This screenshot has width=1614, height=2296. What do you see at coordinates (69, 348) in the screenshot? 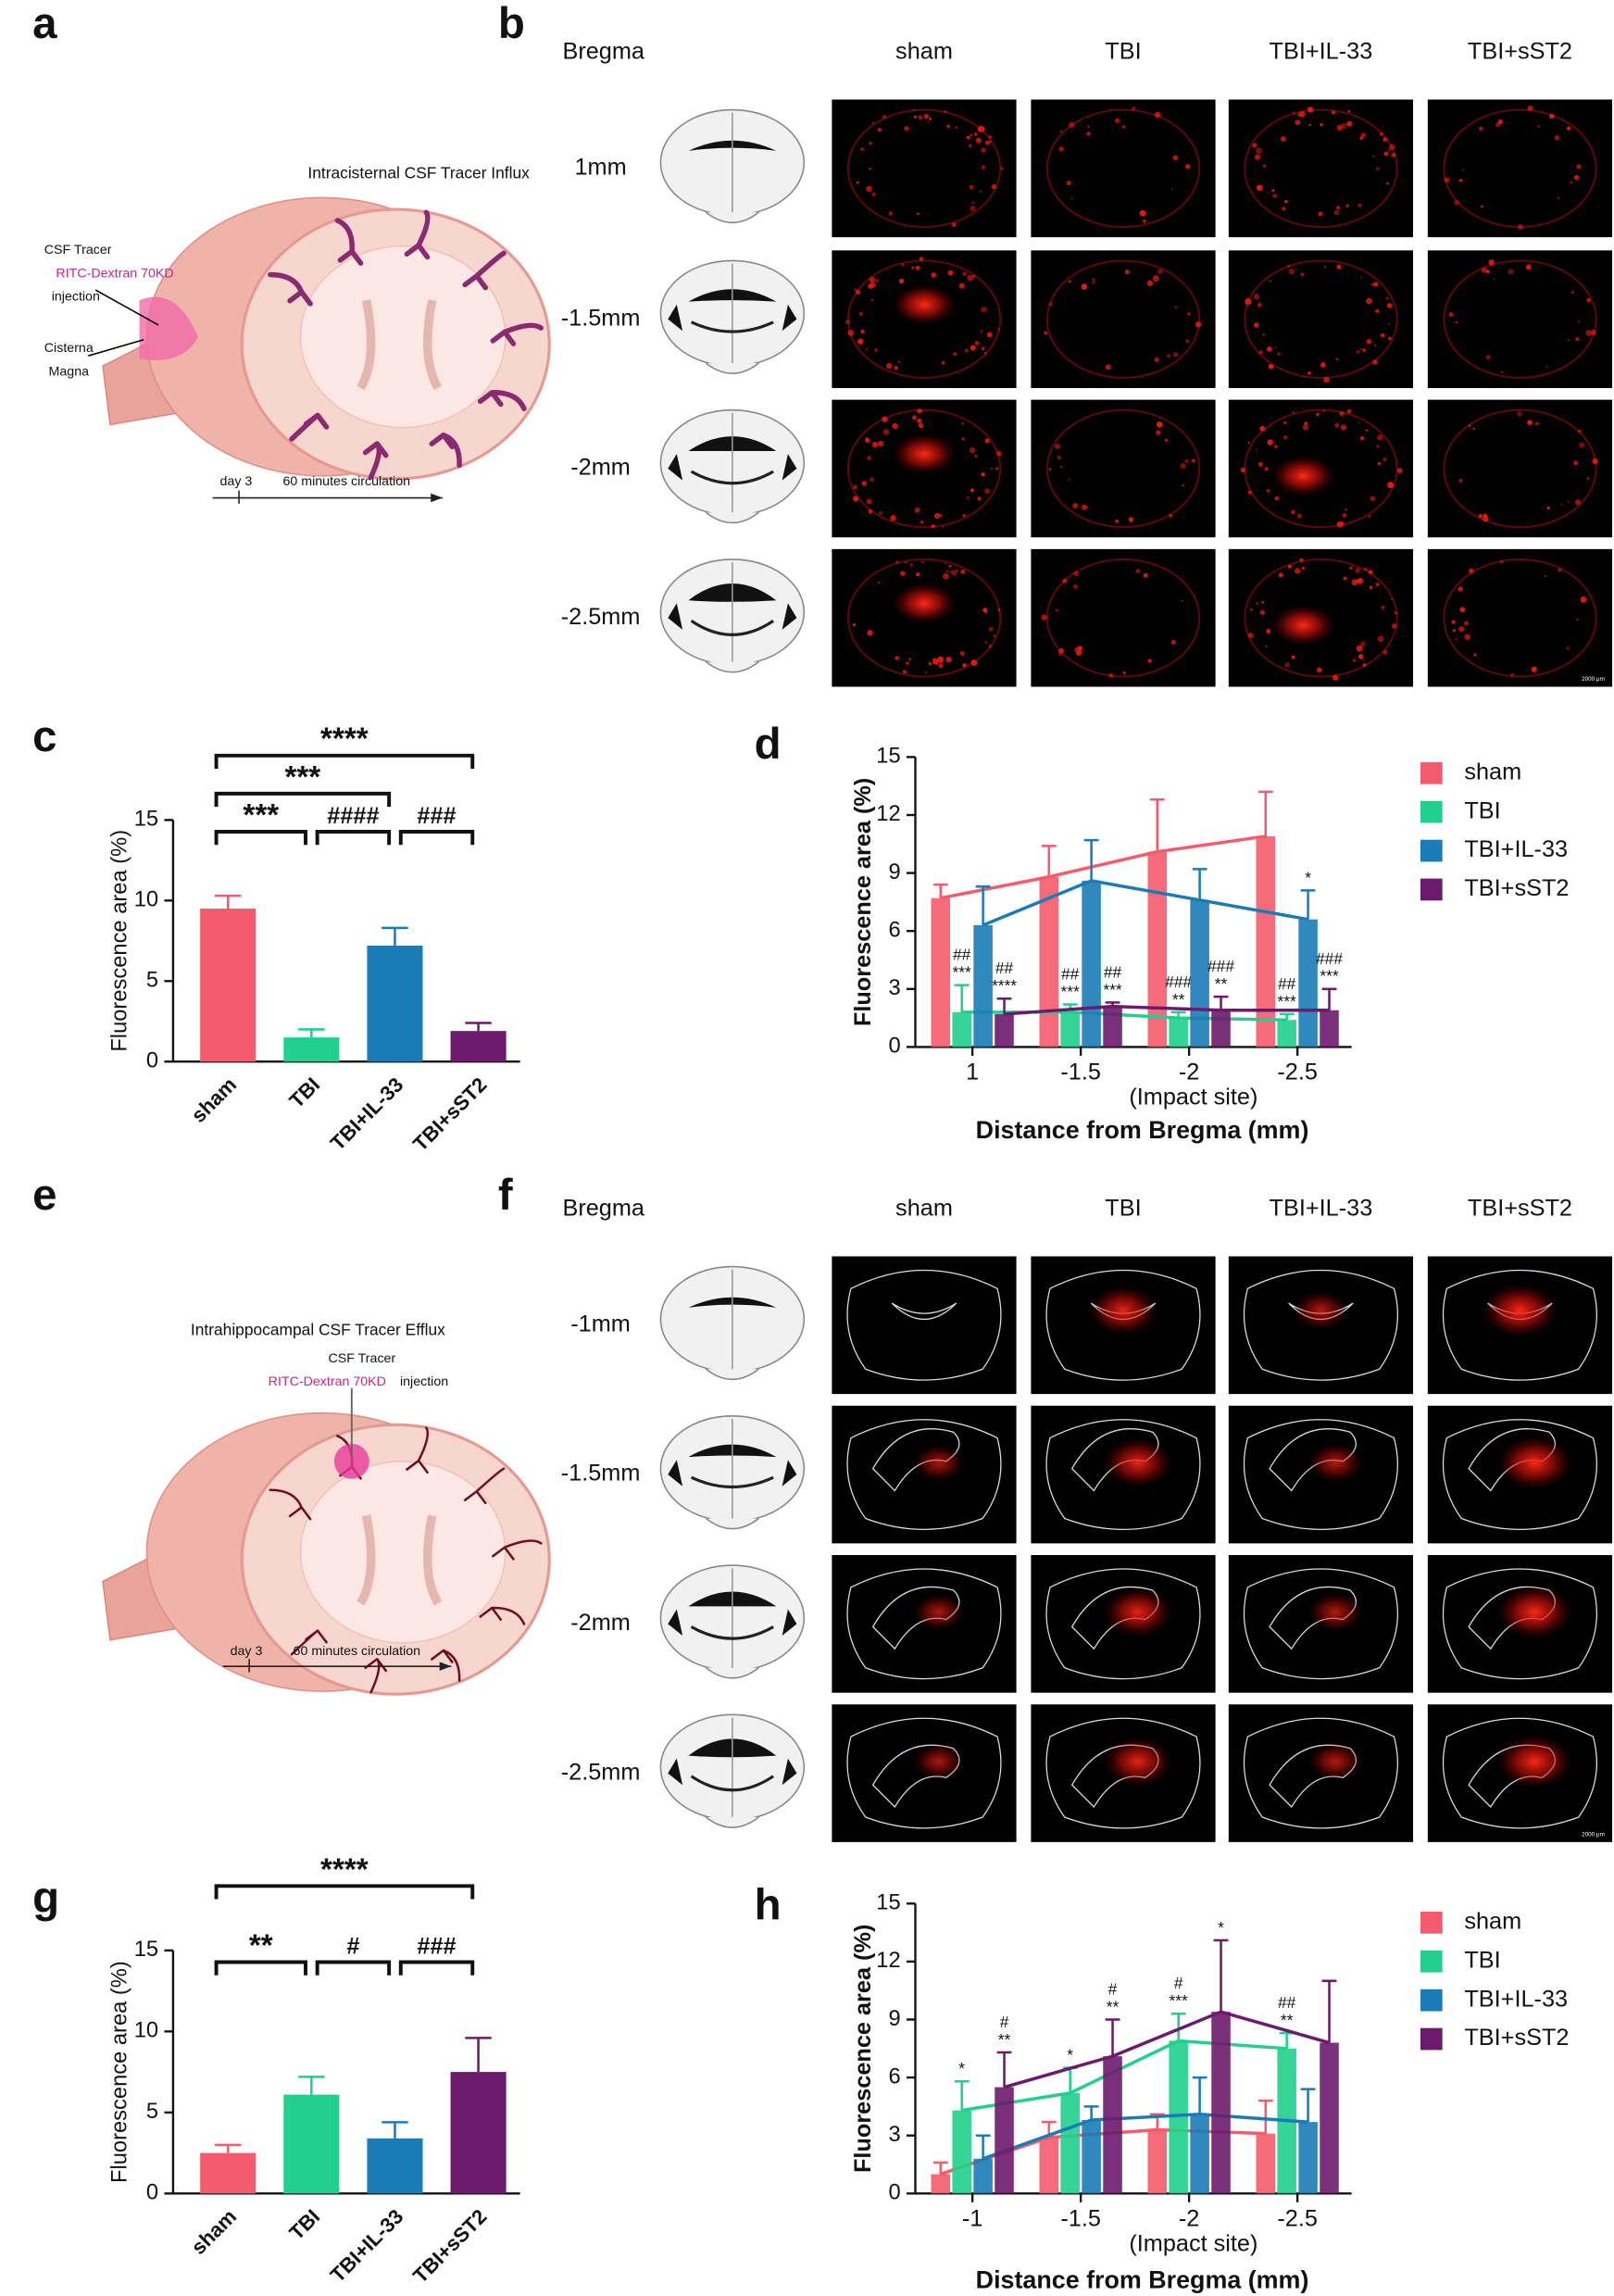
I see `label: Cisterna` at bounding box center [69, 348].